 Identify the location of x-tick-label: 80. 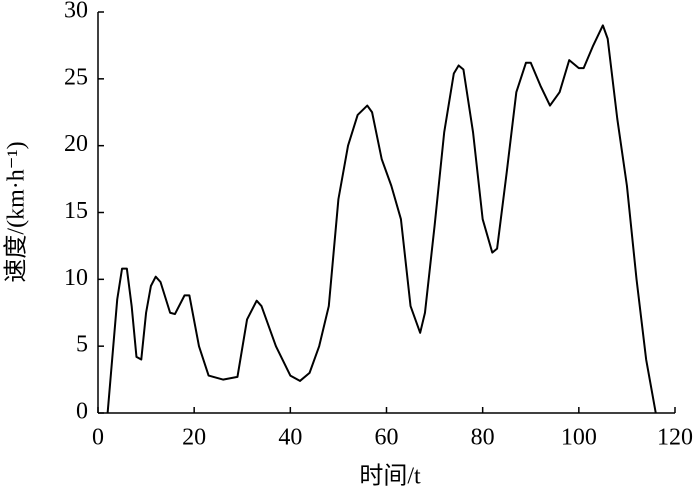
(483, 438).